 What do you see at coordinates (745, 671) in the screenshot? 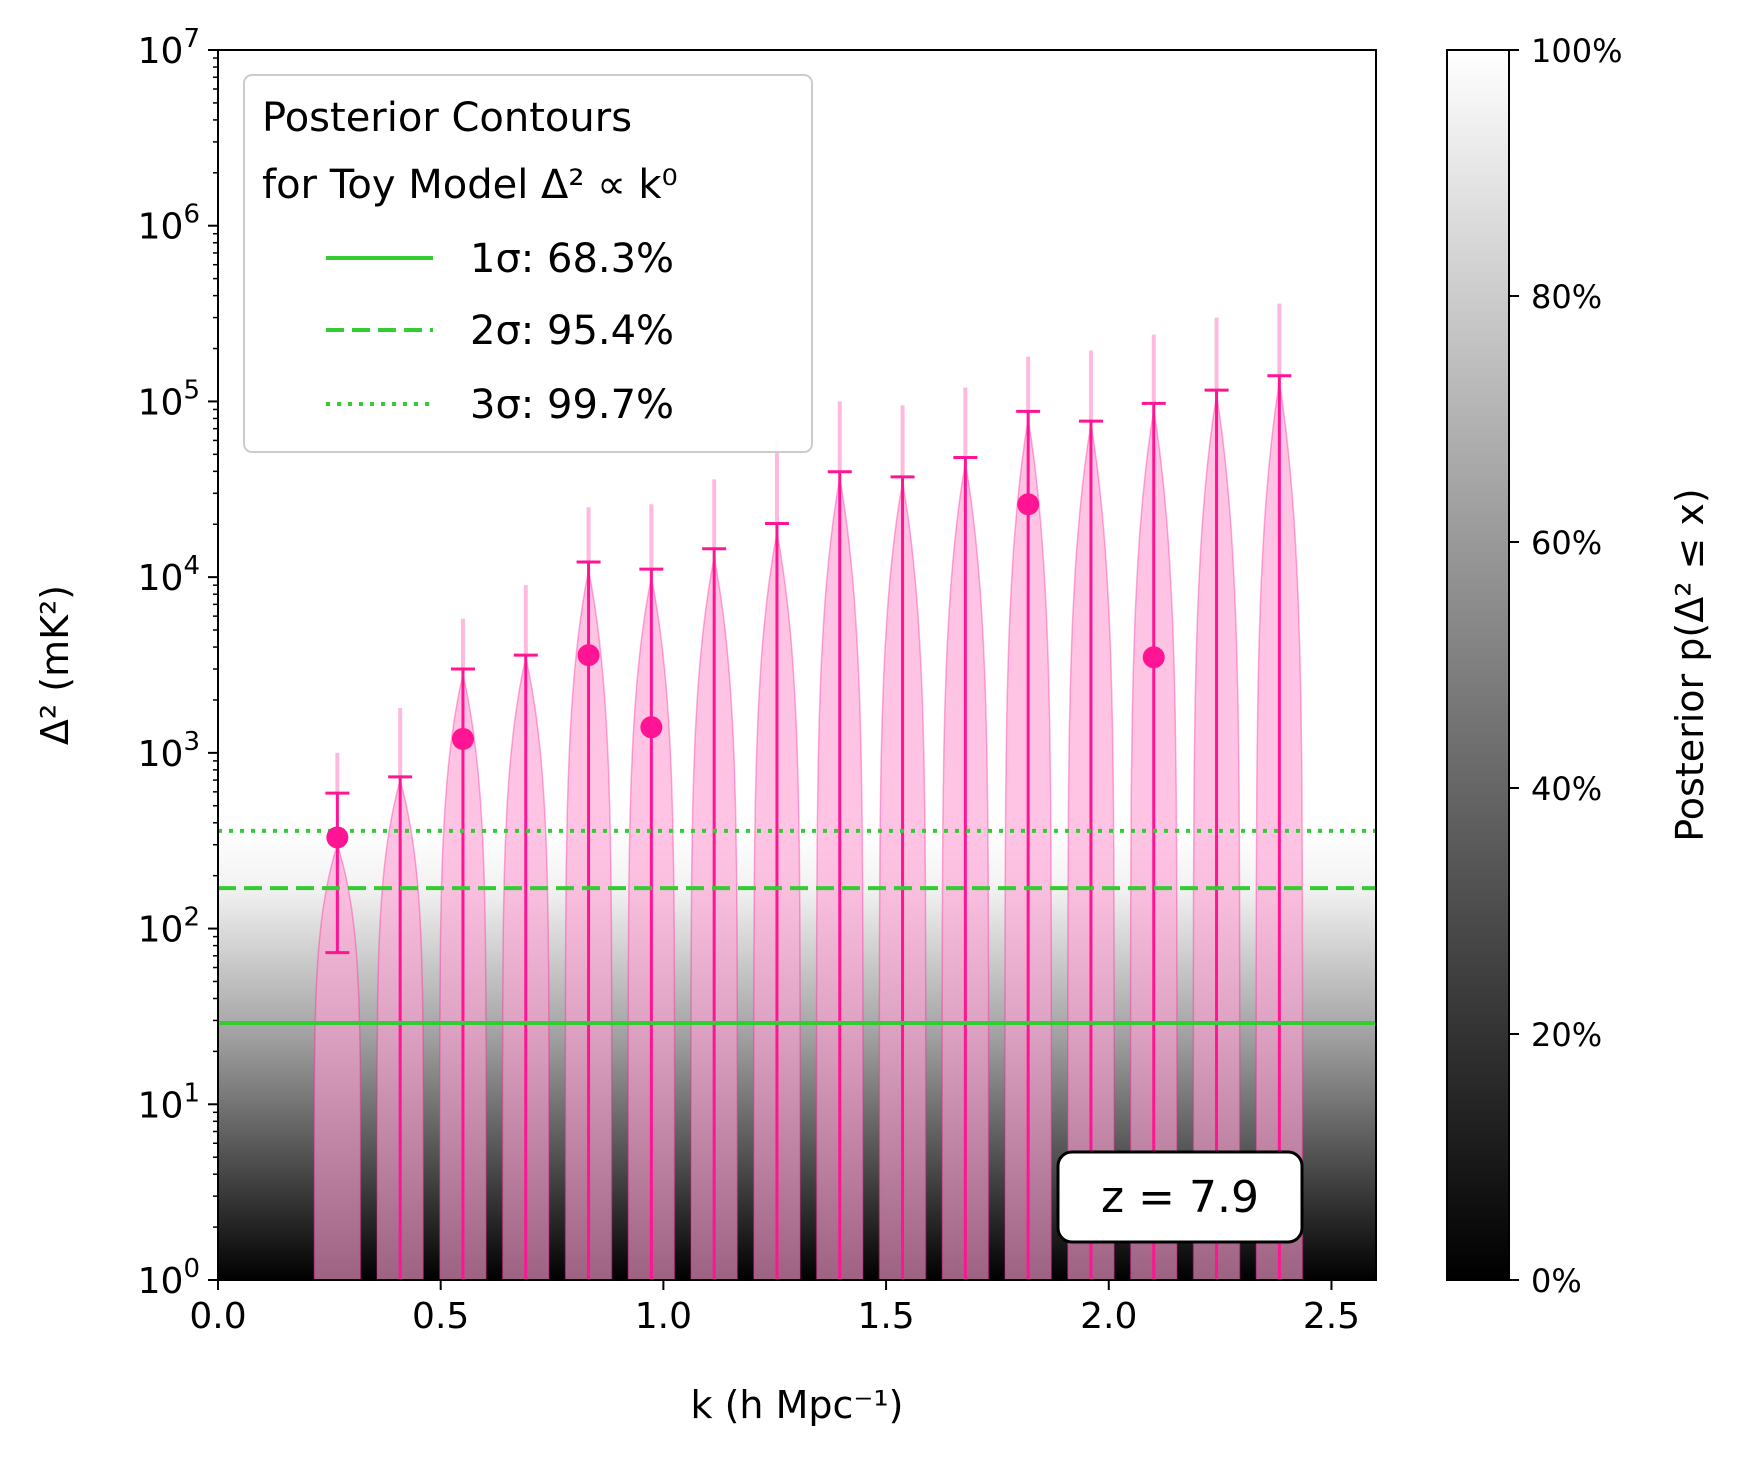
I see `detection-markers` at bounding box center [745, 671].